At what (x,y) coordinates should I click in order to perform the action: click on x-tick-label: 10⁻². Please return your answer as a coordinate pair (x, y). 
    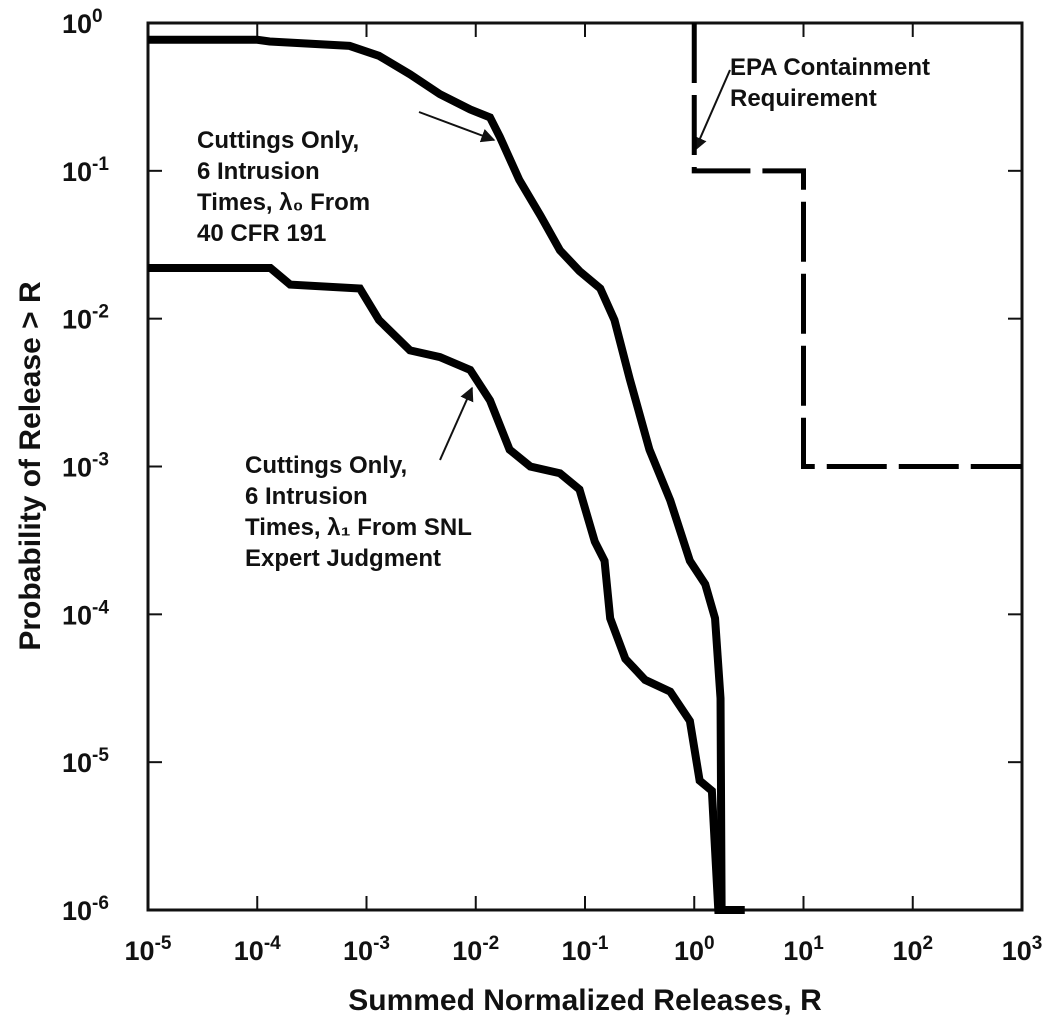
    Looking at the image, I should click on (475, 949).